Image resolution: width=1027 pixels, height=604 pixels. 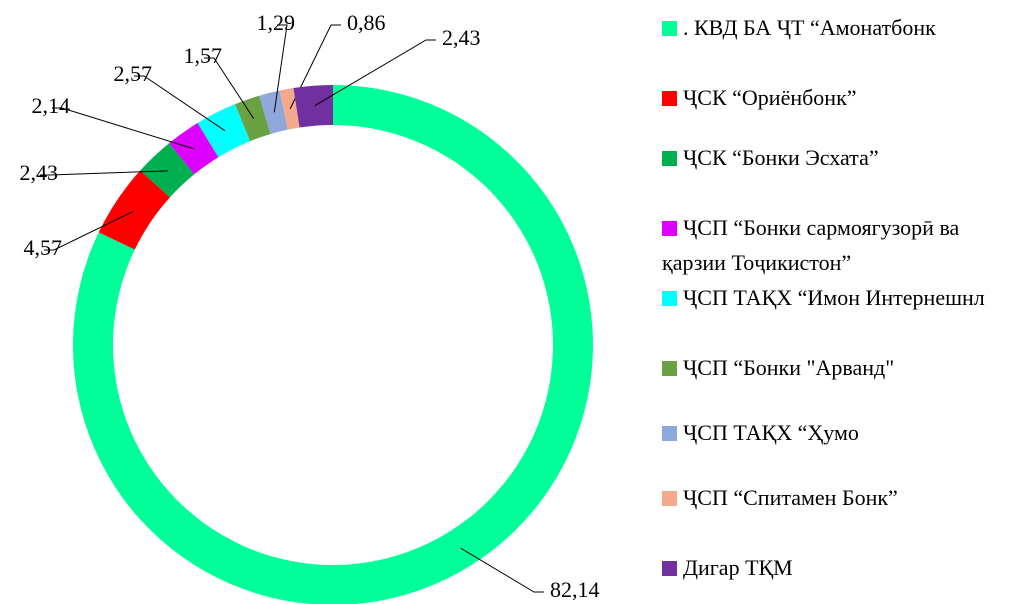 I want to click on legend-entry: ҶСК “Бонки Эсхата”, so click(x=842, y=157).